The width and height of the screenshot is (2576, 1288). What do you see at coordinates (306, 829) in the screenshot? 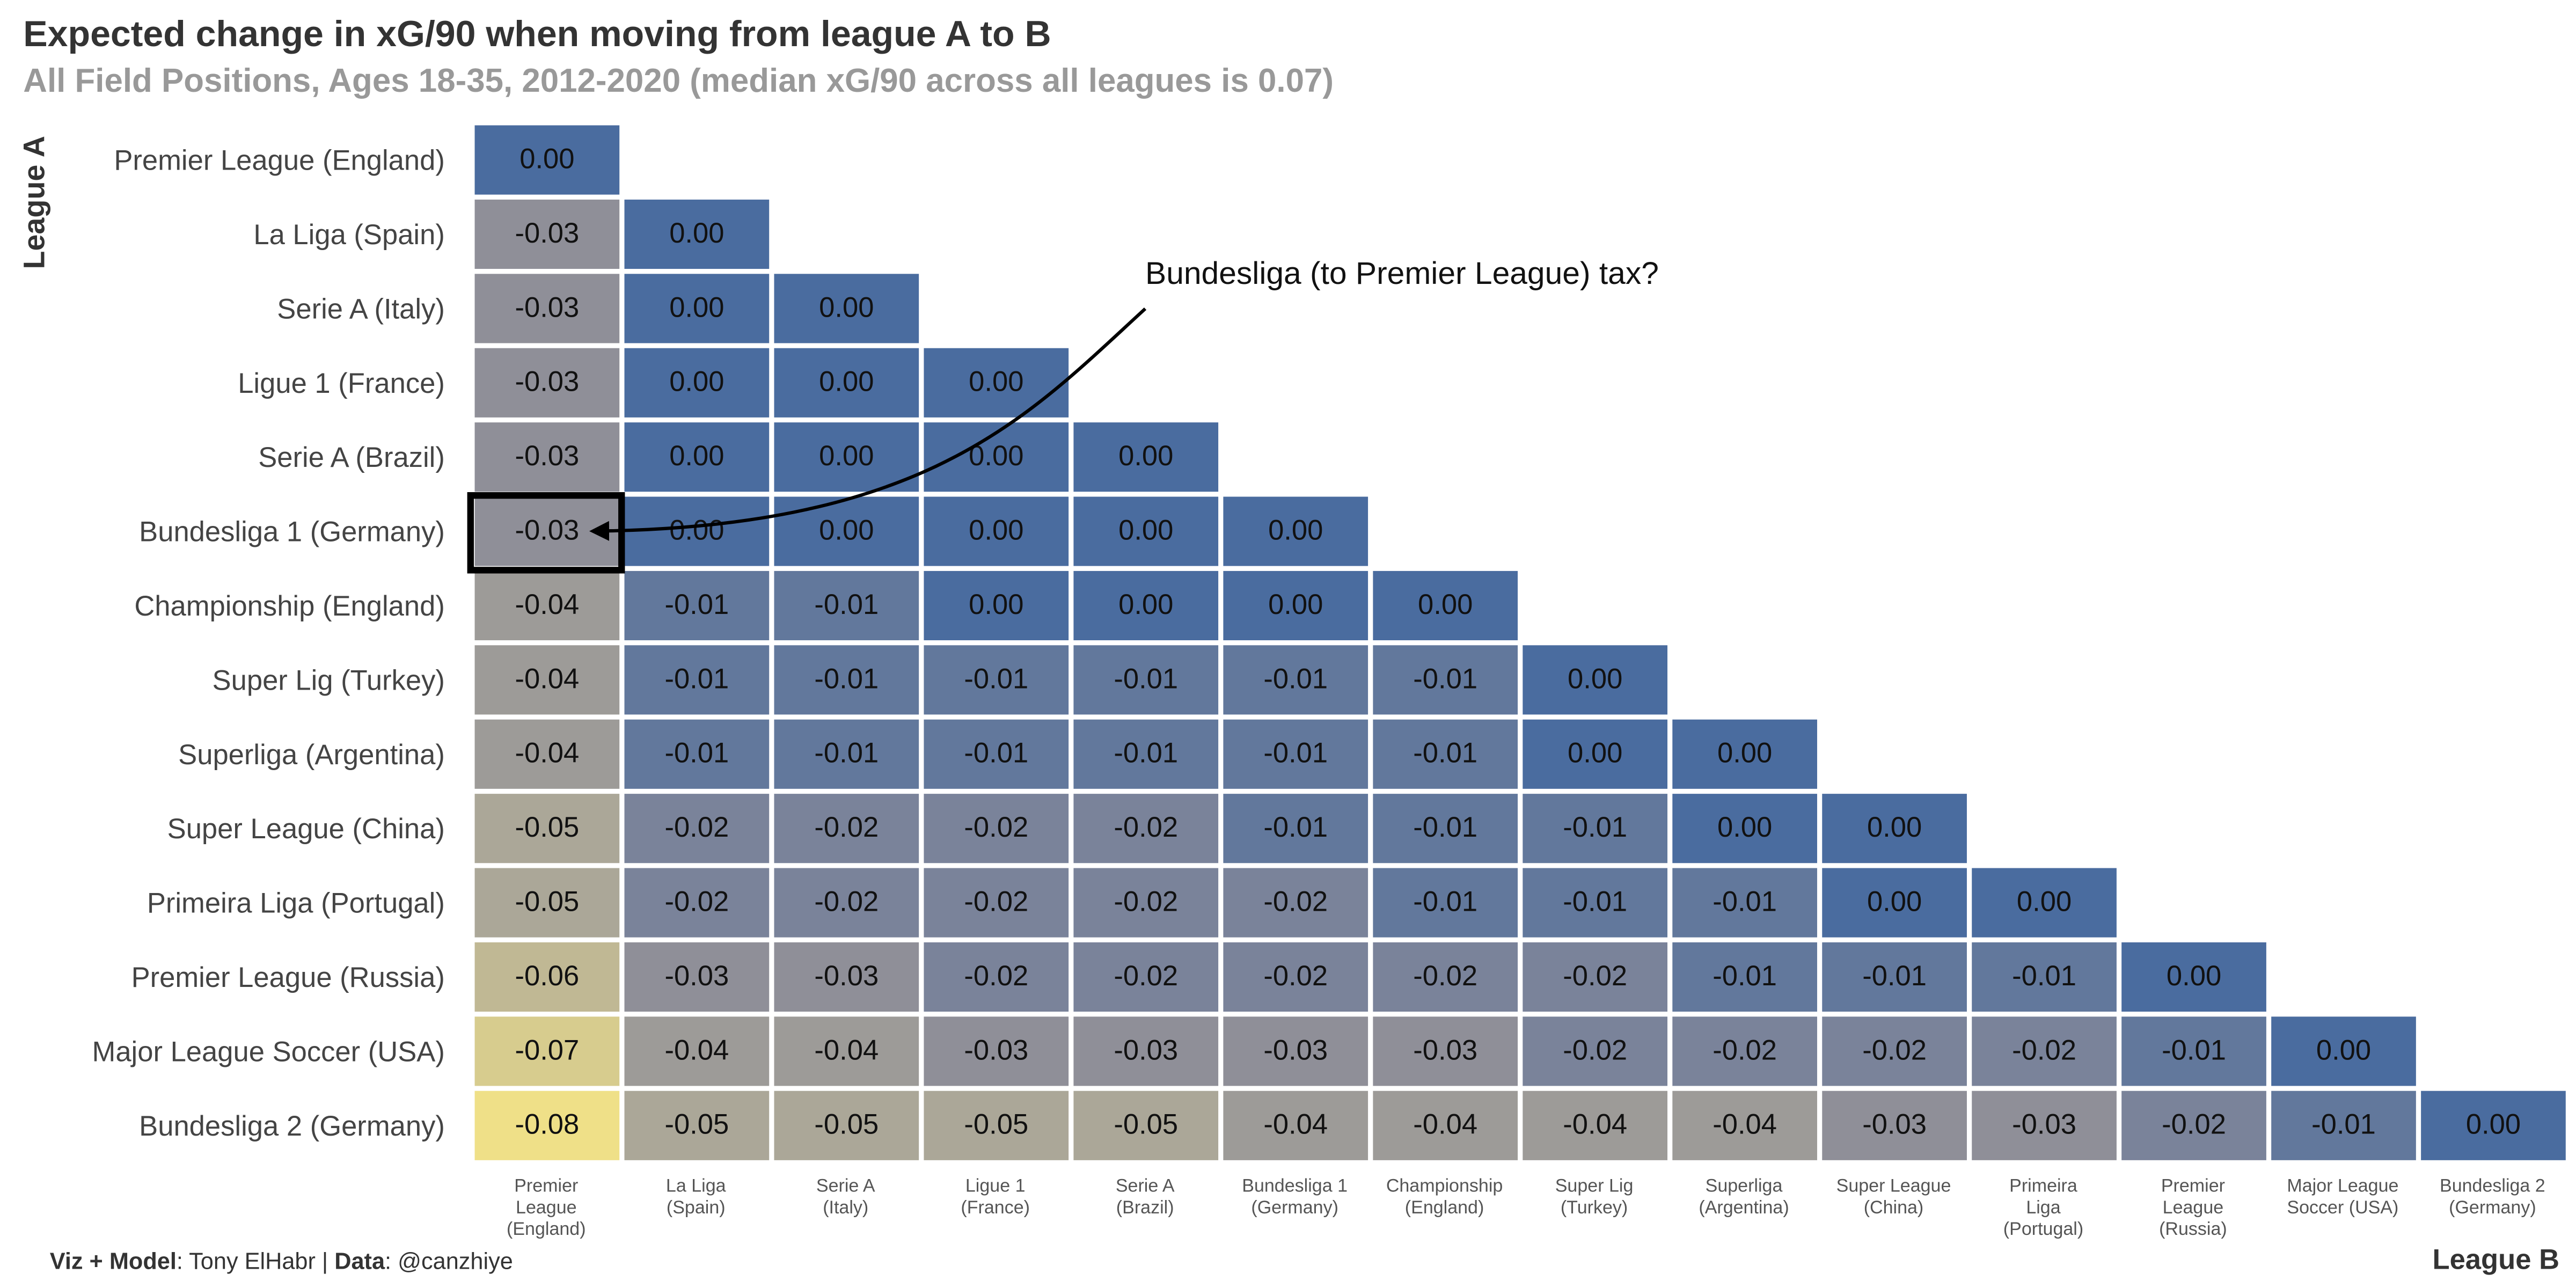
I see `y-tick-label: Super League (China)` at bounding box center [306, 829].